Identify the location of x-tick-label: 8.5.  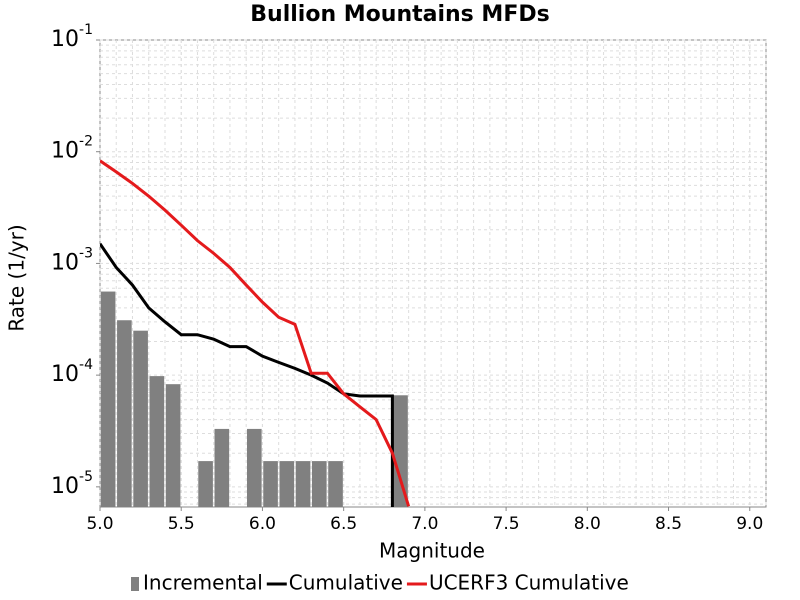
(668, 524).